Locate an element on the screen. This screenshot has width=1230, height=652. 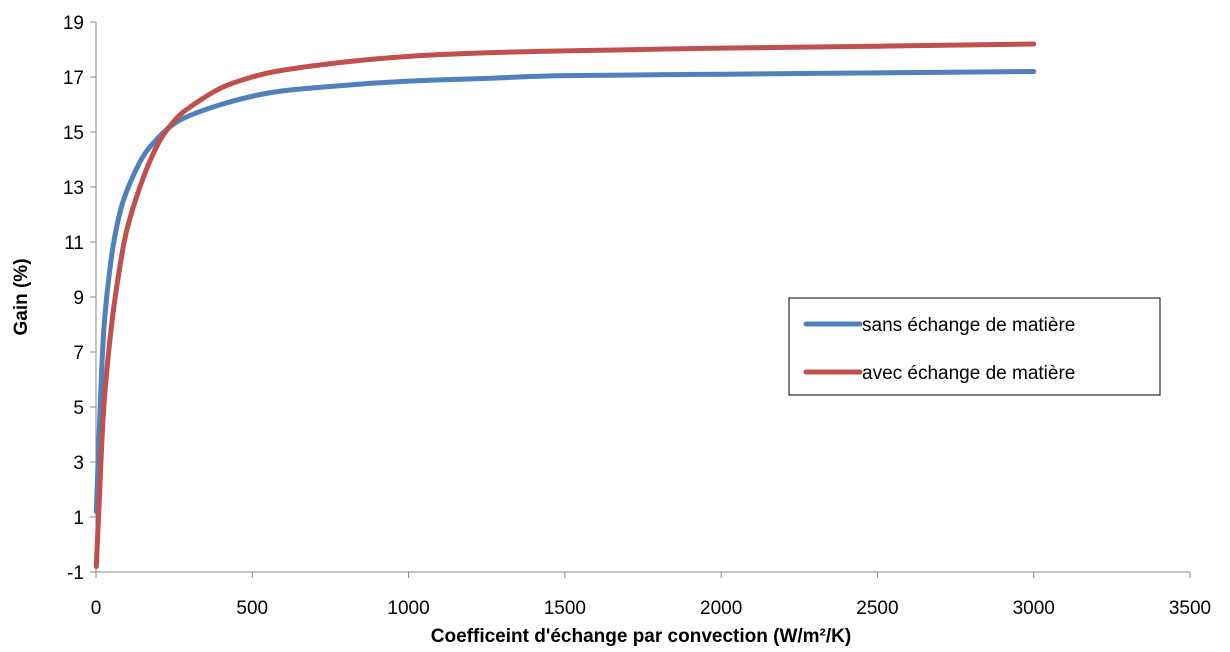
y-tick-label: 7 is located at coordinates (78, 353).